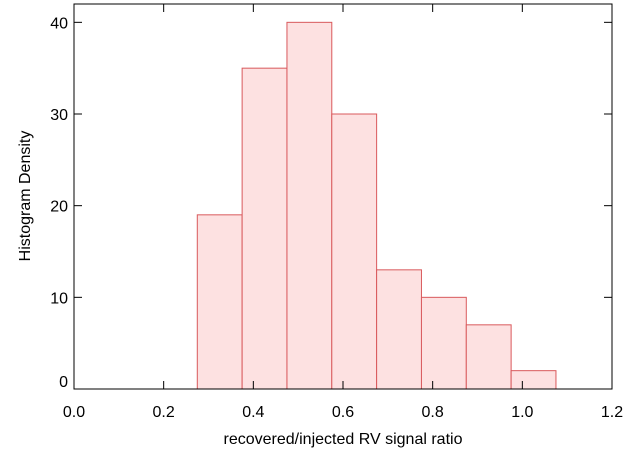 This screenshot has width=644, height=459. Describe the element at coordinates (59, 298) in the screenshot. I see `y-tick-label: 10` at that location.